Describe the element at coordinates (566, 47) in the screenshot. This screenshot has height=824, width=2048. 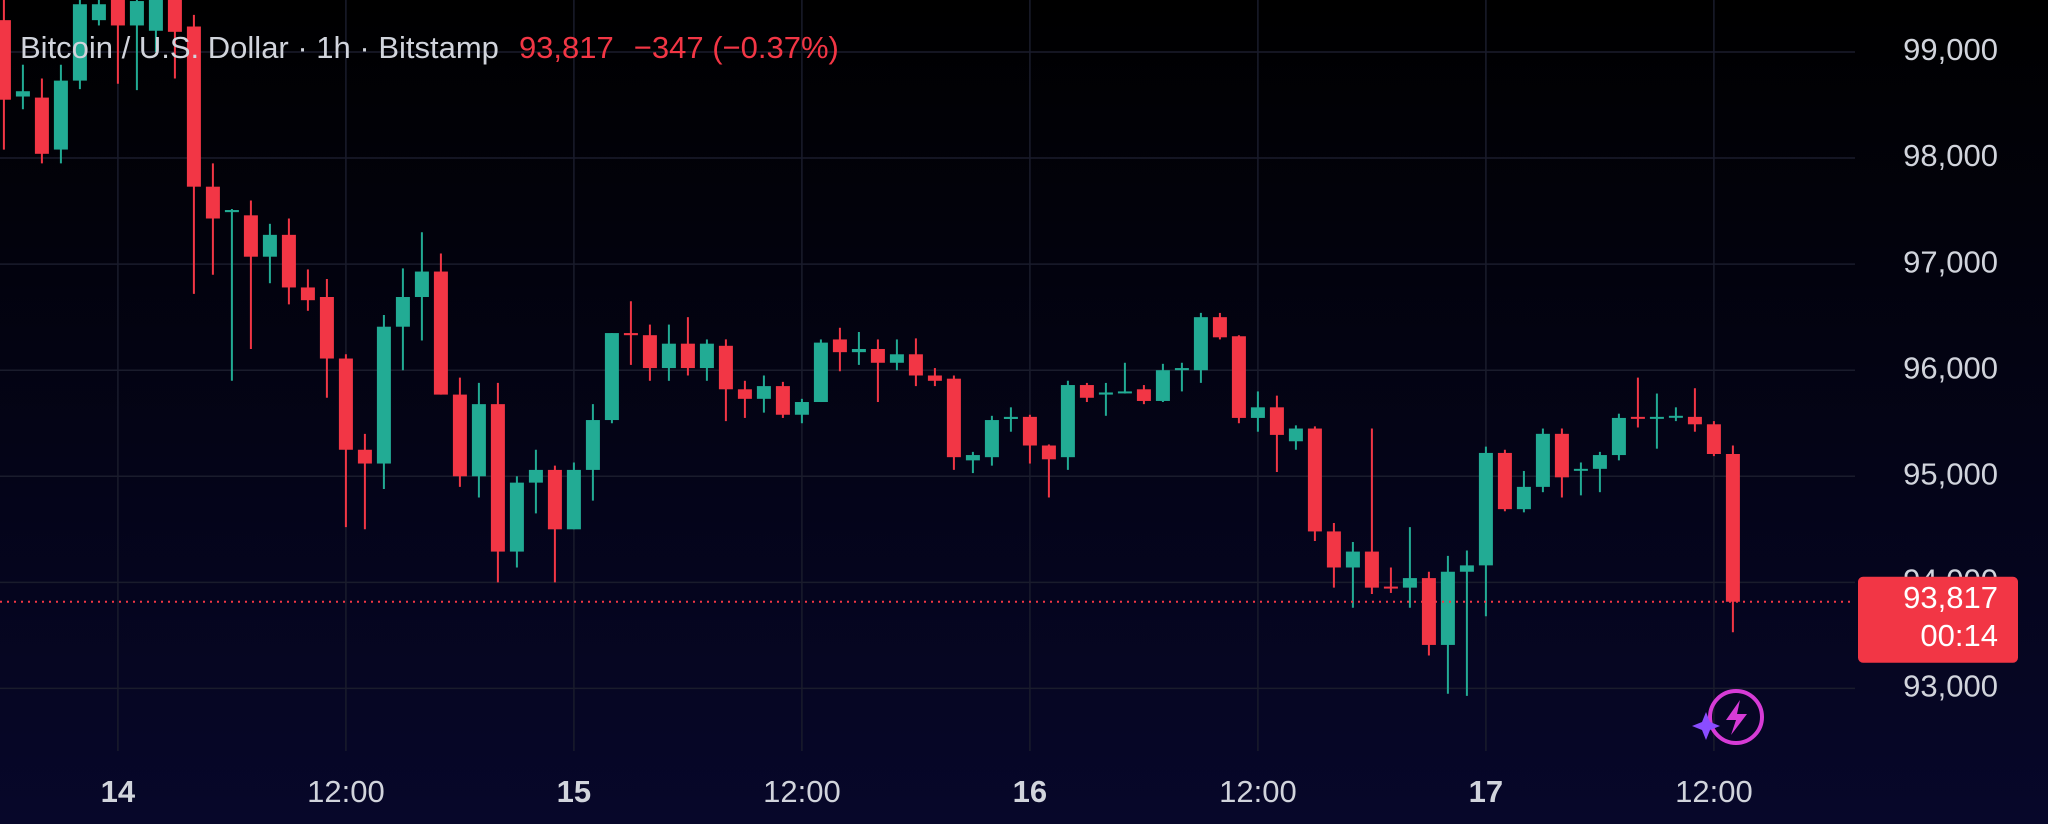
I see `last-price-header: 93,817` at that location.